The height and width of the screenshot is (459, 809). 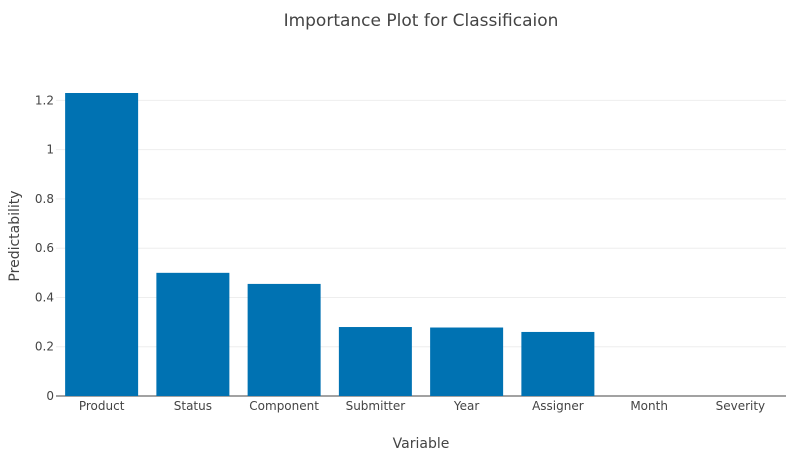 What do you see at coordinates (375, 361) in the screenshot?
I see `bar-submitter` at bounding box center [375, 361].